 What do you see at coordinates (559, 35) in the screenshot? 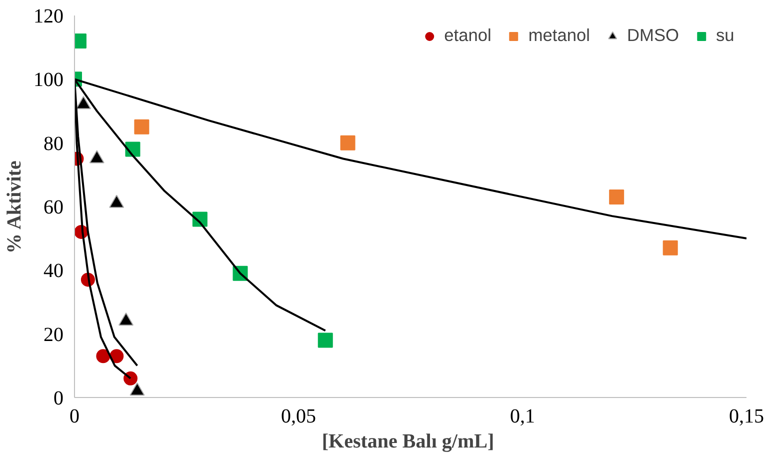
I see `legend-label: metanol` at bounding box center [559, 35].